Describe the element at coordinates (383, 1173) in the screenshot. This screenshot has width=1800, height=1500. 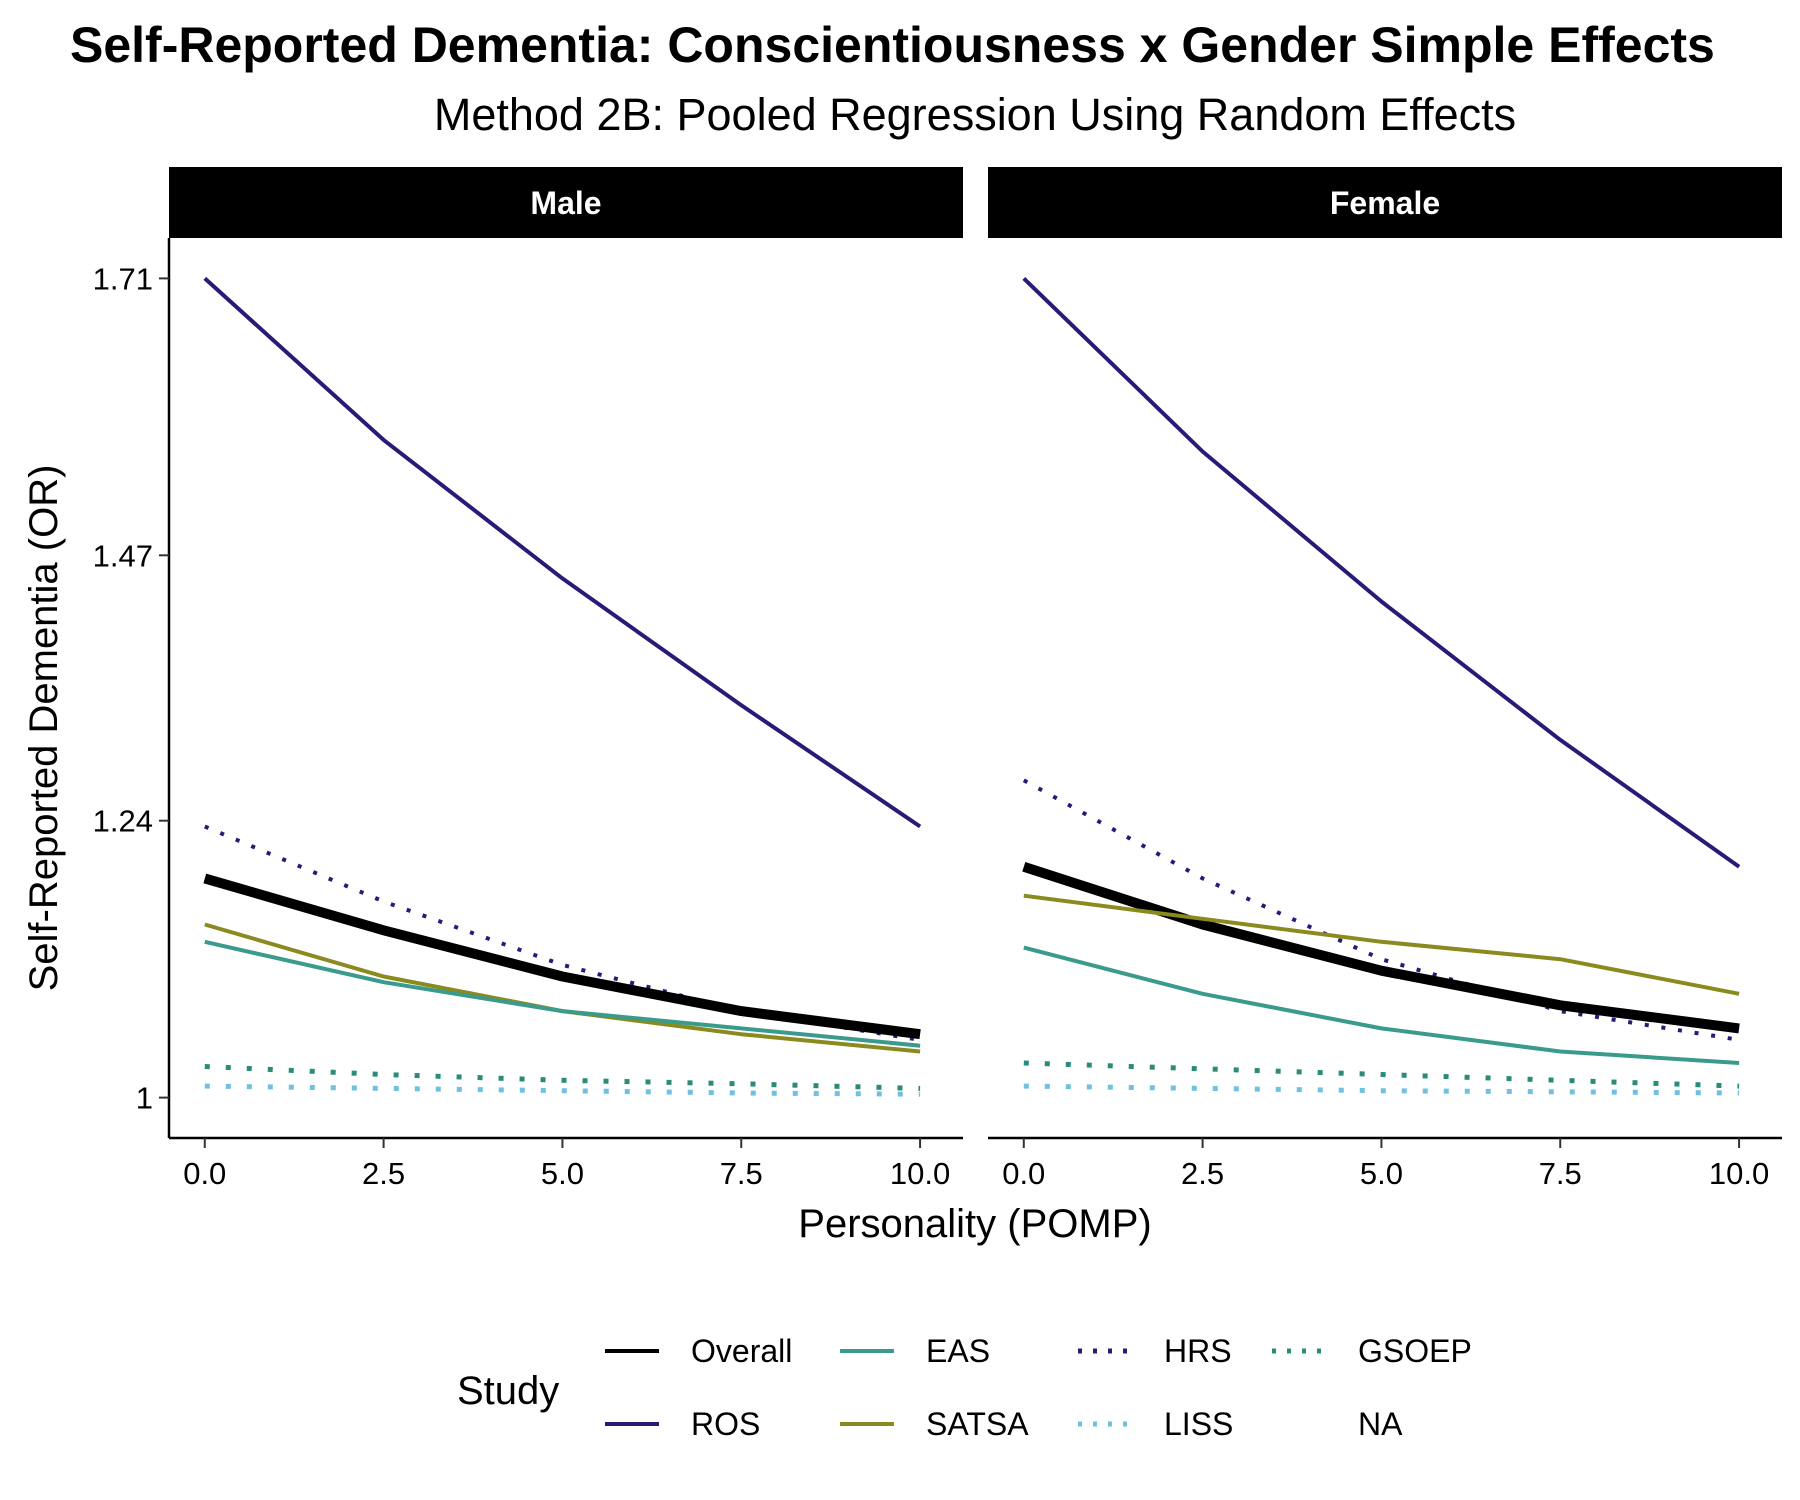
I see `x-tick-label-male: 2.5` at that location.